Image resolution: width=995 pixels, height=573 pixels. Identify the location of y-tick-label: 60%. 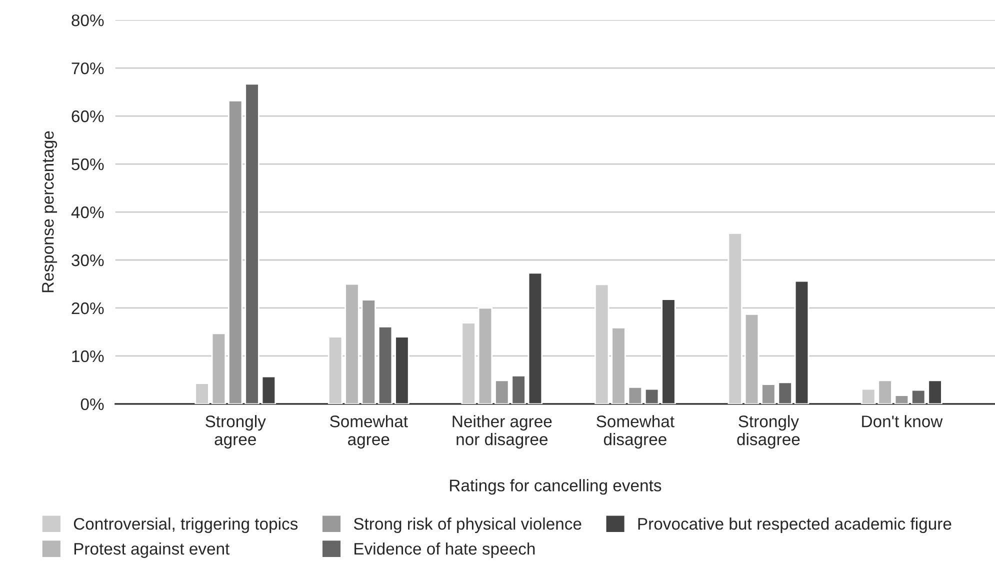
(88, 116).